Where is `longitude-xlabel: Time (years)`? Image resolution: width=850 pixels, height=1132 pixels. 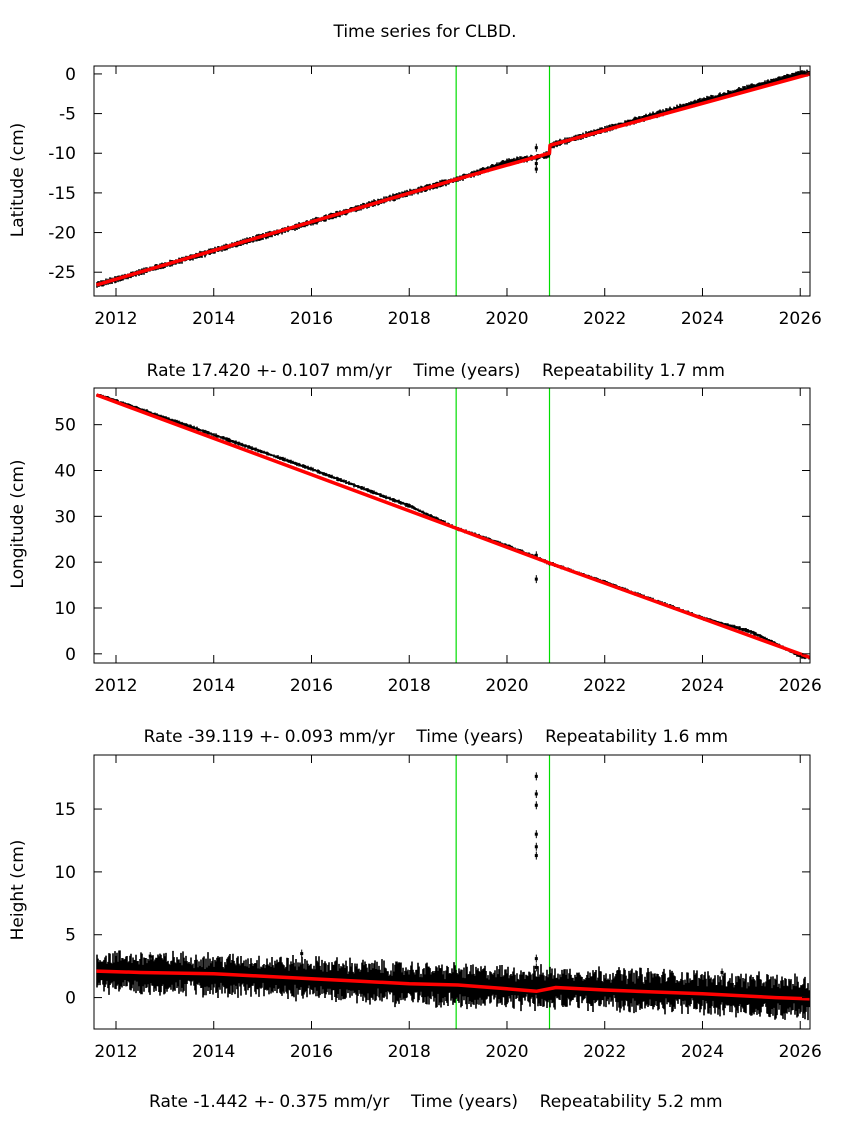
longitude-xlabel: Time (years) is located at coordinates (470, 737).